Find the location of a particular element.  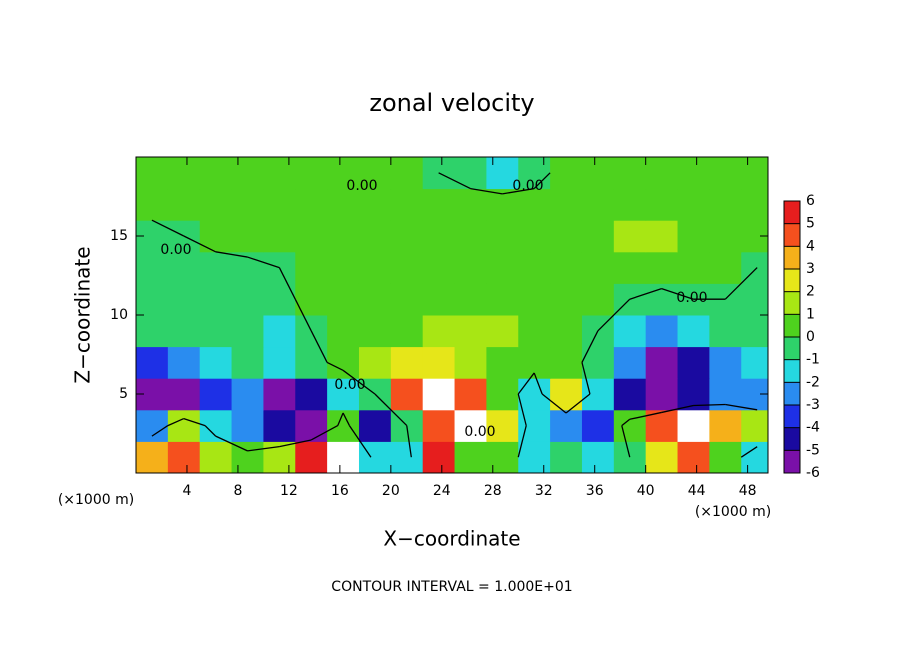

footer: CONTOUR INTERVAL = 1.000E+01 is located at coordinates (451, 587).